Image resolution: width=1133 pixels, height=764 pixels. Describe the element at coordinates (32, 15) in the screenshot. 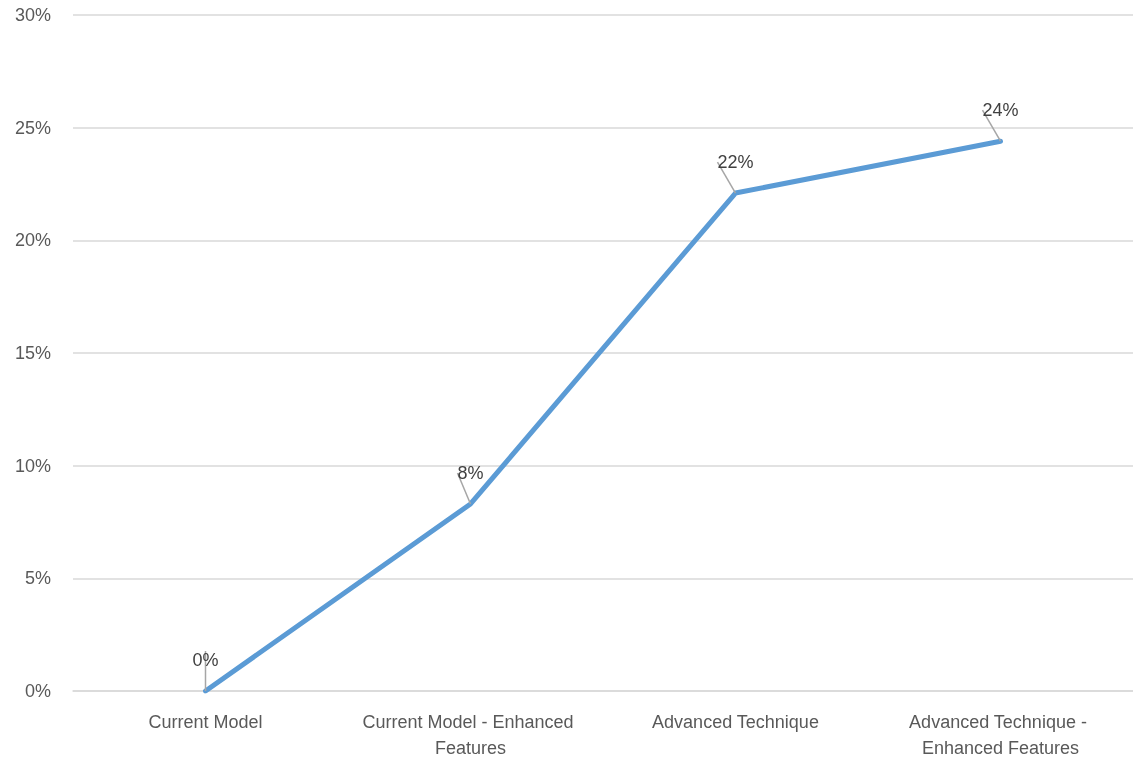

I see `y-tick-label: 30%` at that location.